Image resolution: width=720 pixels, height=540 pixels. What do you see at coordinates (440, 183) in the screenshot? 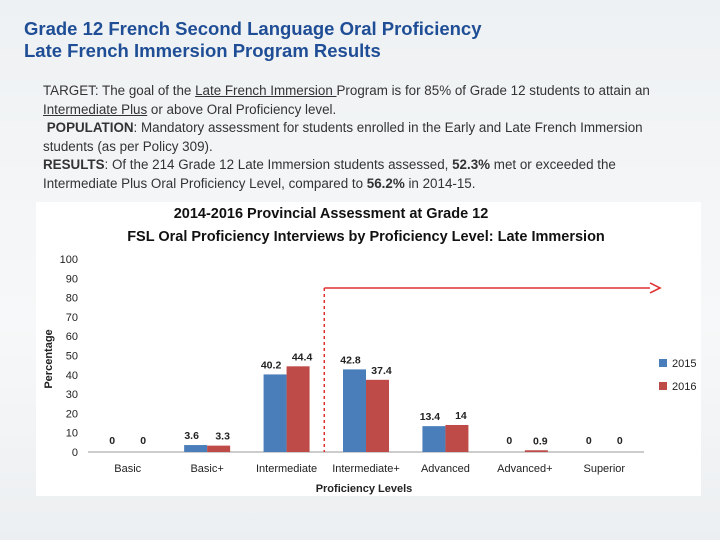
I see `results-text-post: in 2014-15.` at bounding box center [440, 183].